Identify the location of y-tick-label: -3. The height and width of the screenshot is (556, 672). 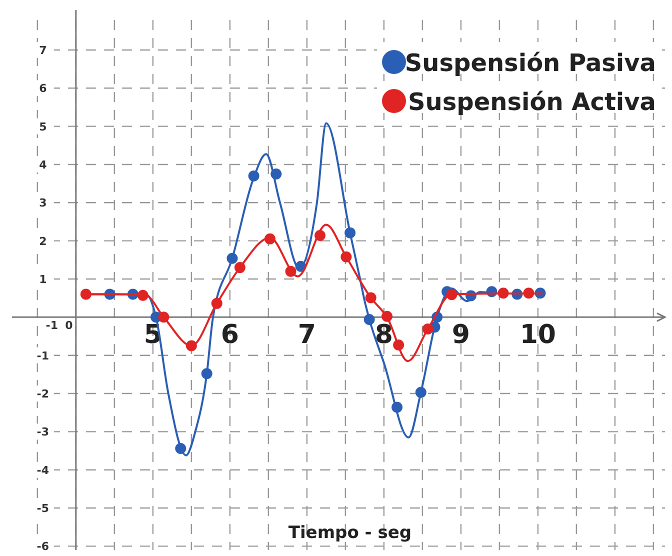
(43, 432).